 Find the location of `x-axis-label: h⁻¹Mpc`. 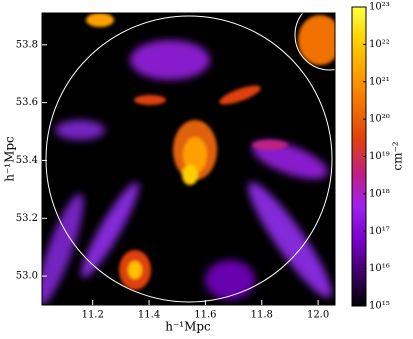

x-axis-label: h⁻¹Mpc is located at coordinates (188, 327).